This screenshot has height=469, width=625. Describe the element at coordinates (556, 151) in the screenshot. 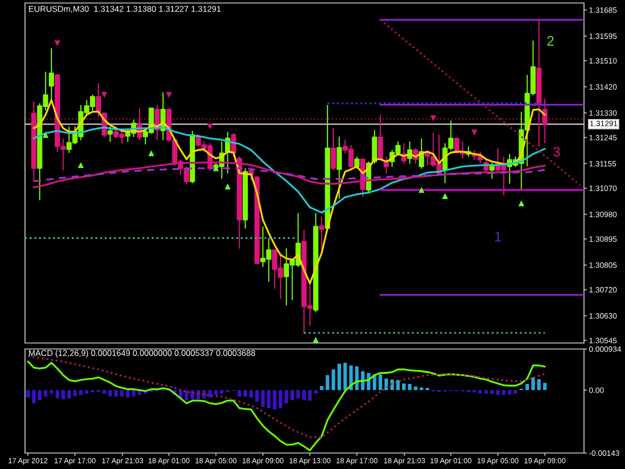

I see `annotation: 3` at that location.